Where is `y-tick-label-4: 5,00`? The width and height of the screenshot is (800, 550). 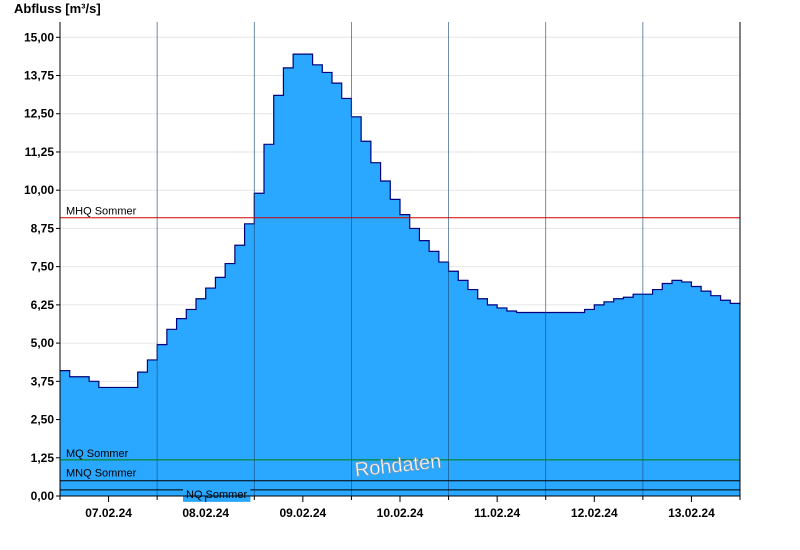
y-tick-label-4: 5,00 is located at coordinates (43, 343).